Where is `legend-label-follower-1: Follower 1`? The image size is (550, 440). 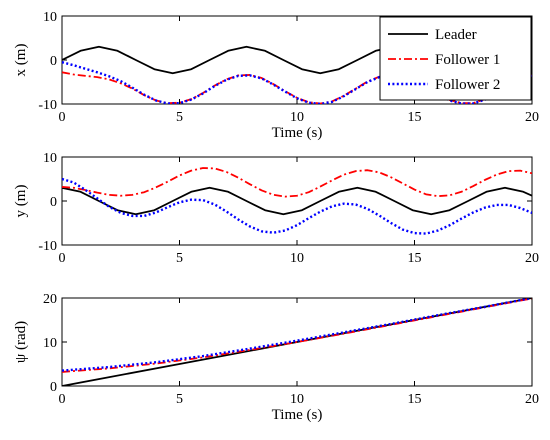
legend-label-follower-1: Follower 1 is located at coordinates (467, 60).